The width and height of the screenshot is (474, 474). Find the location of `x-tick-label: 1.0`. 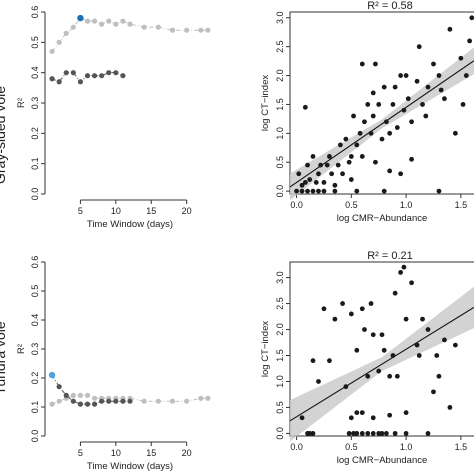

x-tick-label: 1.0 is located at coordinates (406, 447).